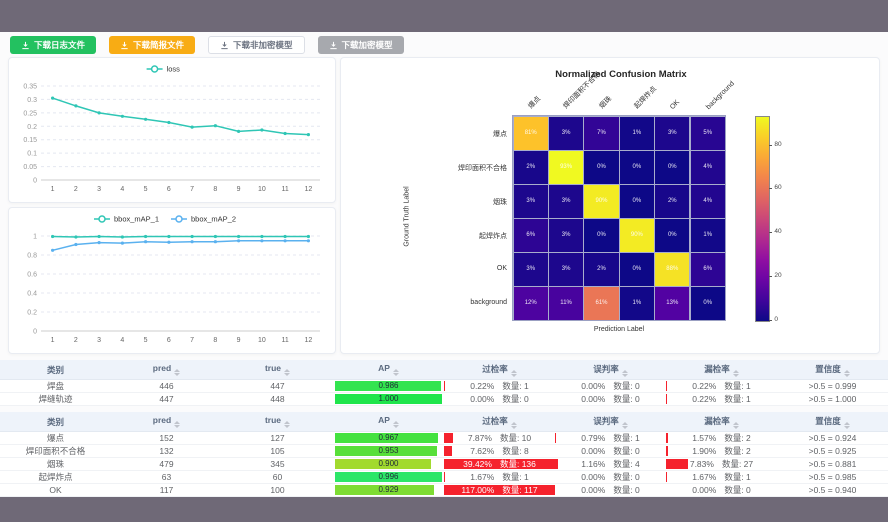 Image resolution: width=888 pixels, height=522 pixels. Describe the element at coordinates (166, 399) in the screenshot. I see `pred-count-cell: 447` at that location.